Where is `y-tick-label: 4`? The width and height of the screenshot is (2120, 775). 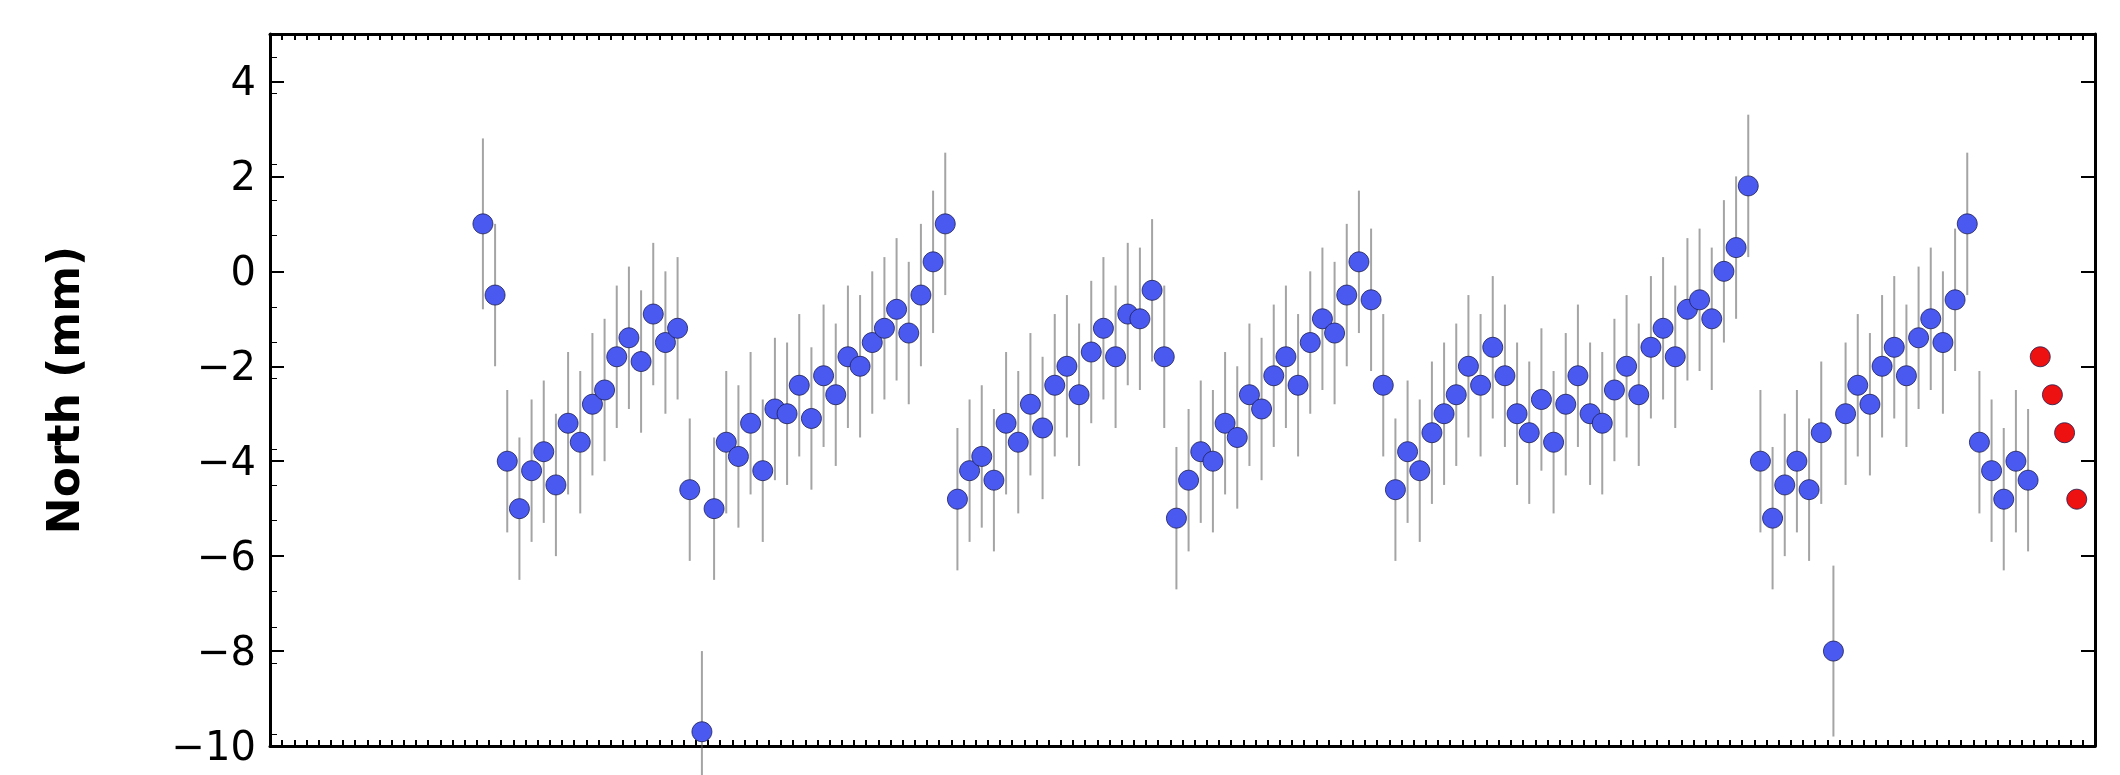
y-tick-label: 4 is located at coordinates (243, 81).